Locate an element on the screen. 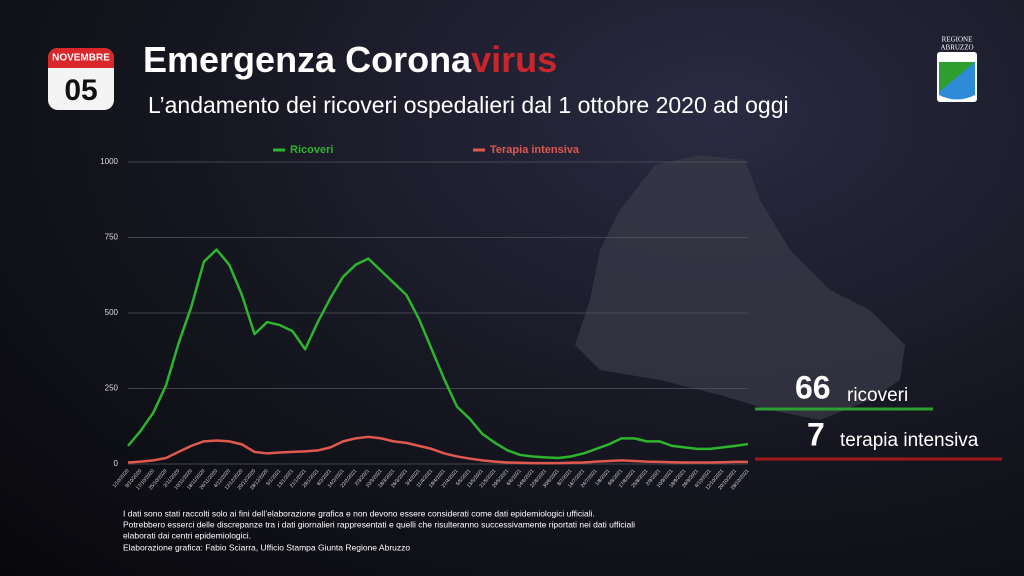 Image resolution: width=1024 pixels, height=576 pixels. y-tick-label: 750 is located at coordinates (112, 237).